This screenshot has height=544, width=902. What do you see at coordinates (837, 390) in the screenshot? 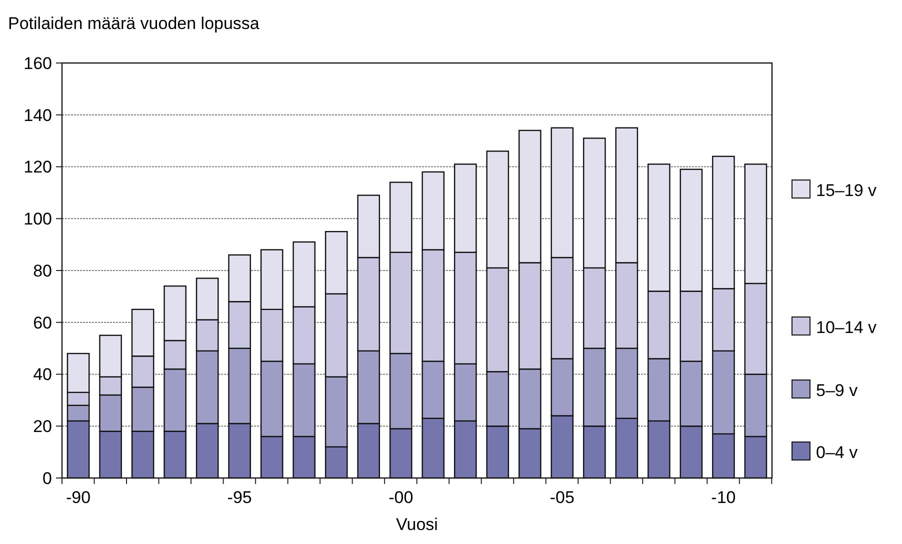
I see `legend-label: 5–9 v` at bounding box center [837, 390].